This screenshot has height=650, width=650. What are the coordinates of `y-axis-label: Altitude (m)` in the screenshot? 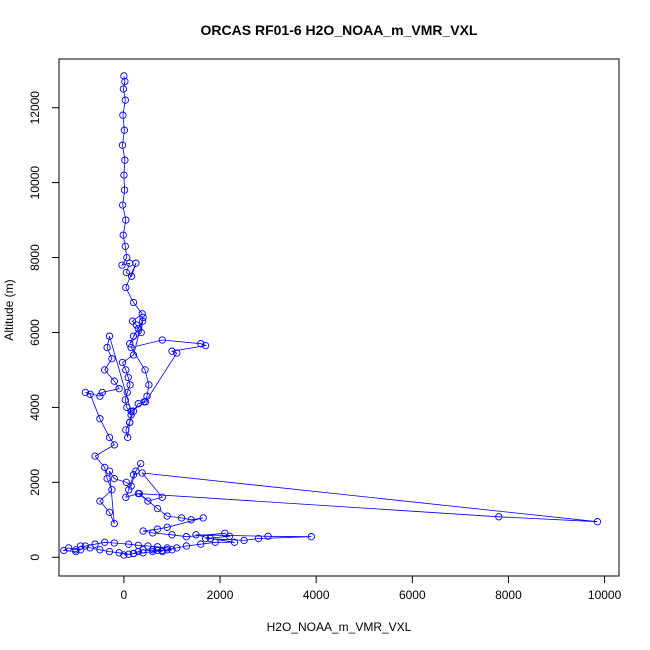 It's located at (9, 309).